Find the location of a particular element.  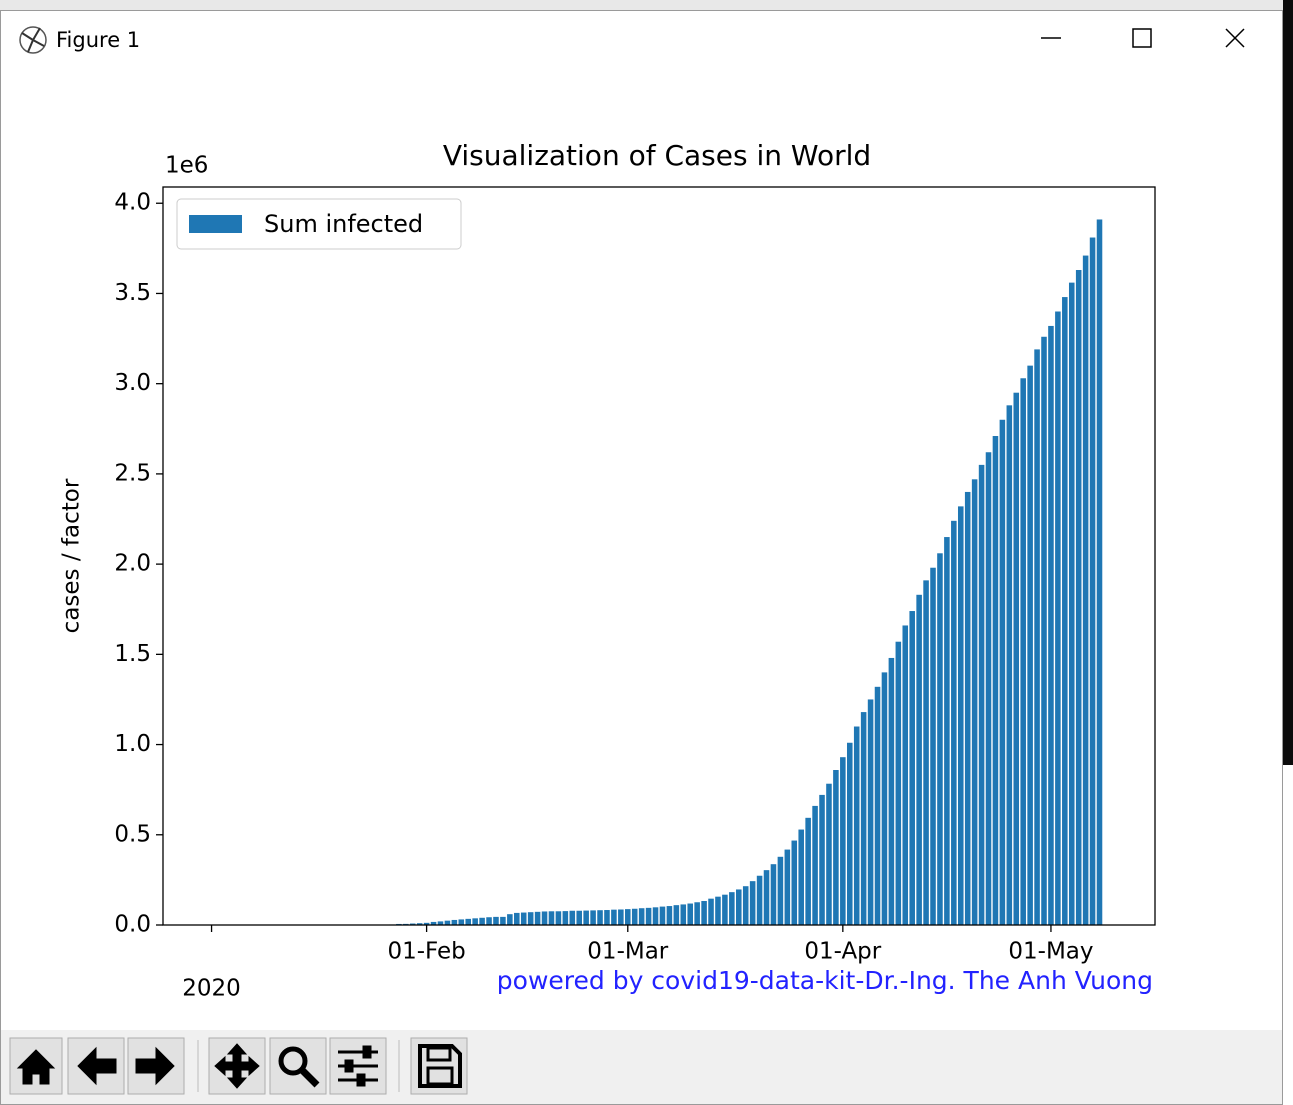

y-tick-label: 4.0 is located at coordinates (132, 203).